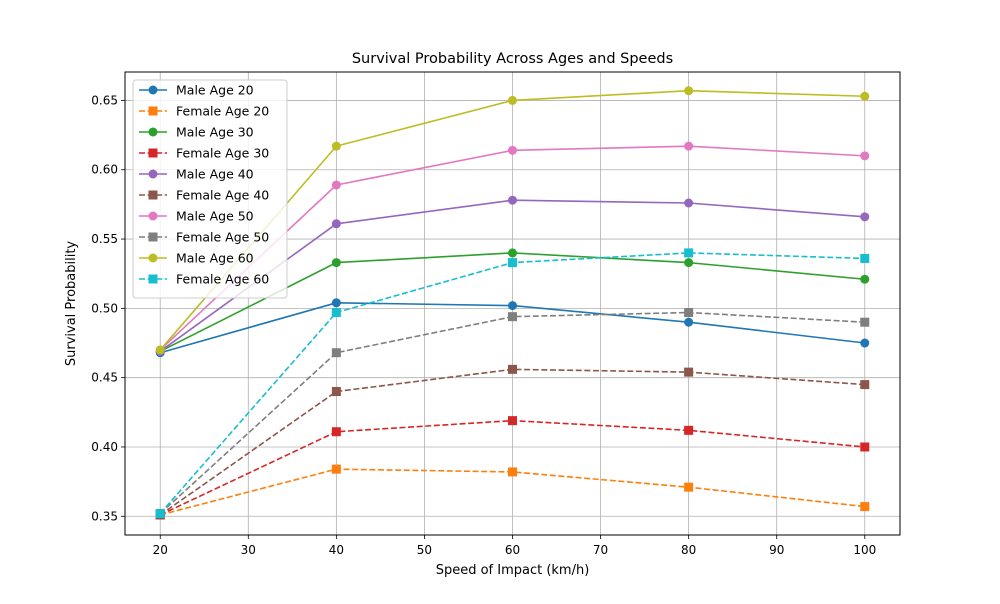  I want to click on legend-item: Male Age 50, so click(196, 216).